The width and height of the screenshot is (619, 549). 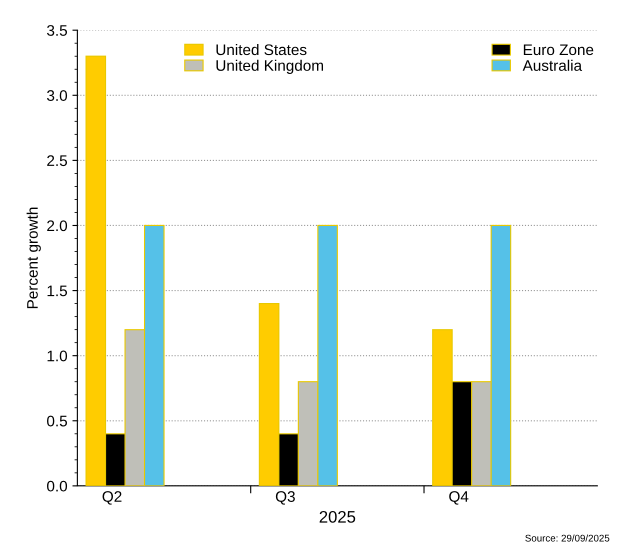 What do you see at coordinates (57, 160) in the screenshot?
I see `y-tick-label: 2.5` at bounding box center [57, 160].